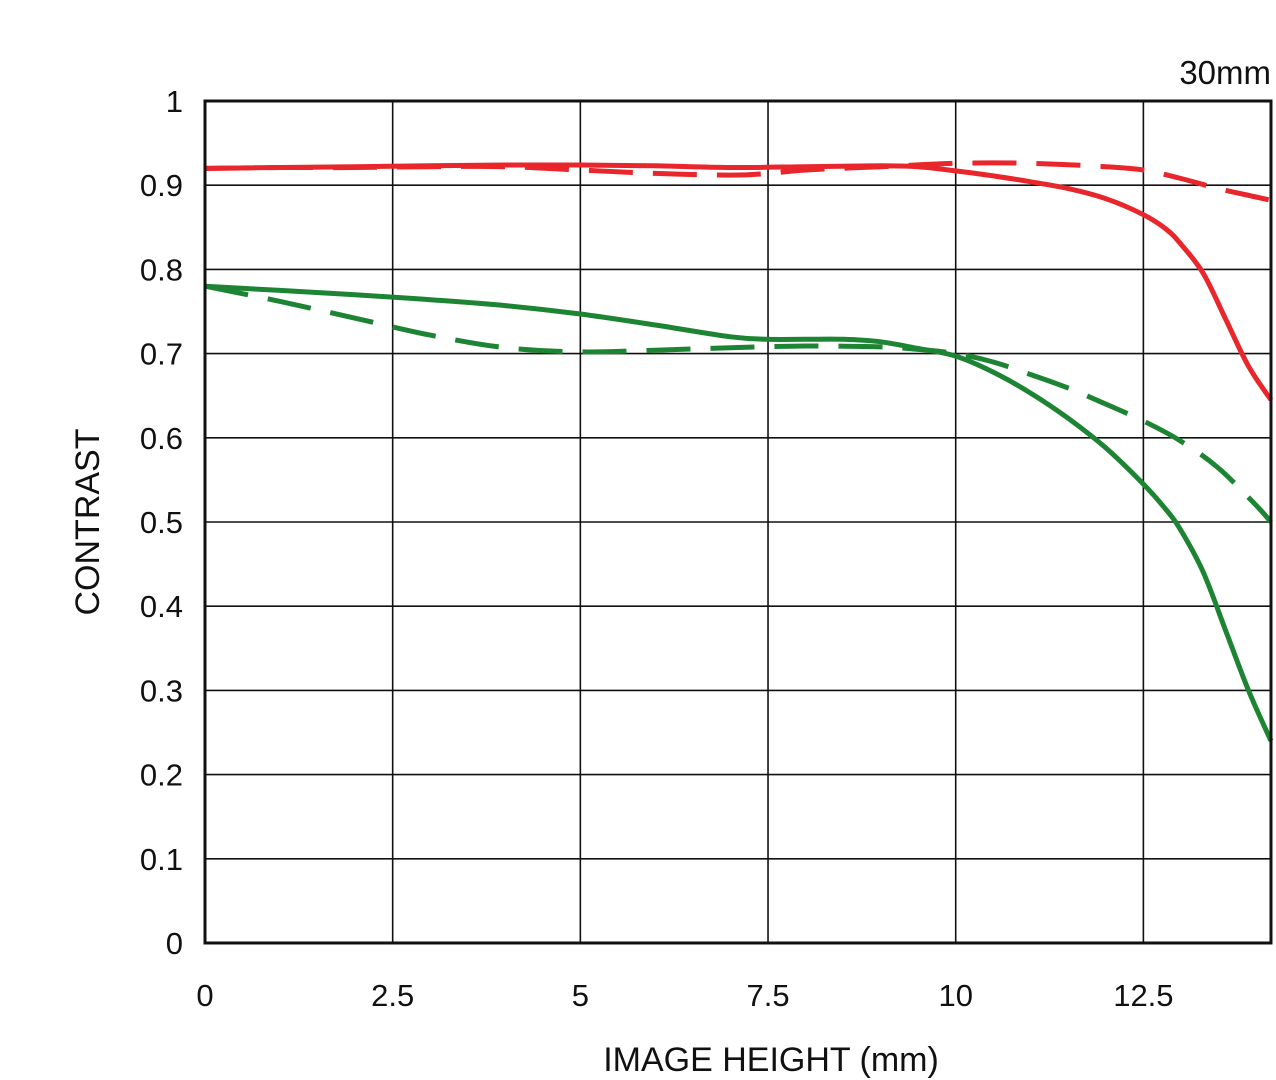  I want to click on y-tick-labels: 0 0.1 0.2 0.3 0.4 0.5 0.6 0.7 0.8 0.9 1, so click(161, 522).